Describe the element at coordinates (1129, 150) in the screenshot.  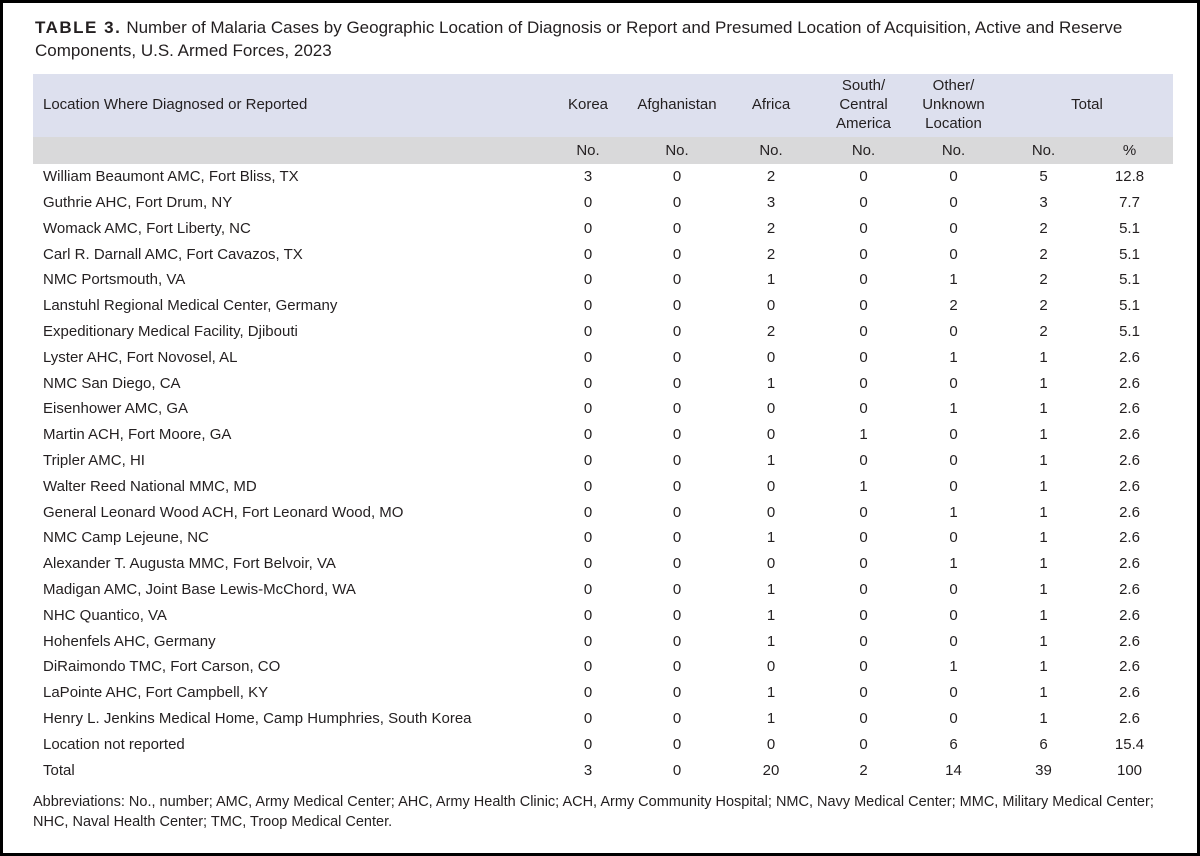
I see `unit-header-percent: %` at that location.